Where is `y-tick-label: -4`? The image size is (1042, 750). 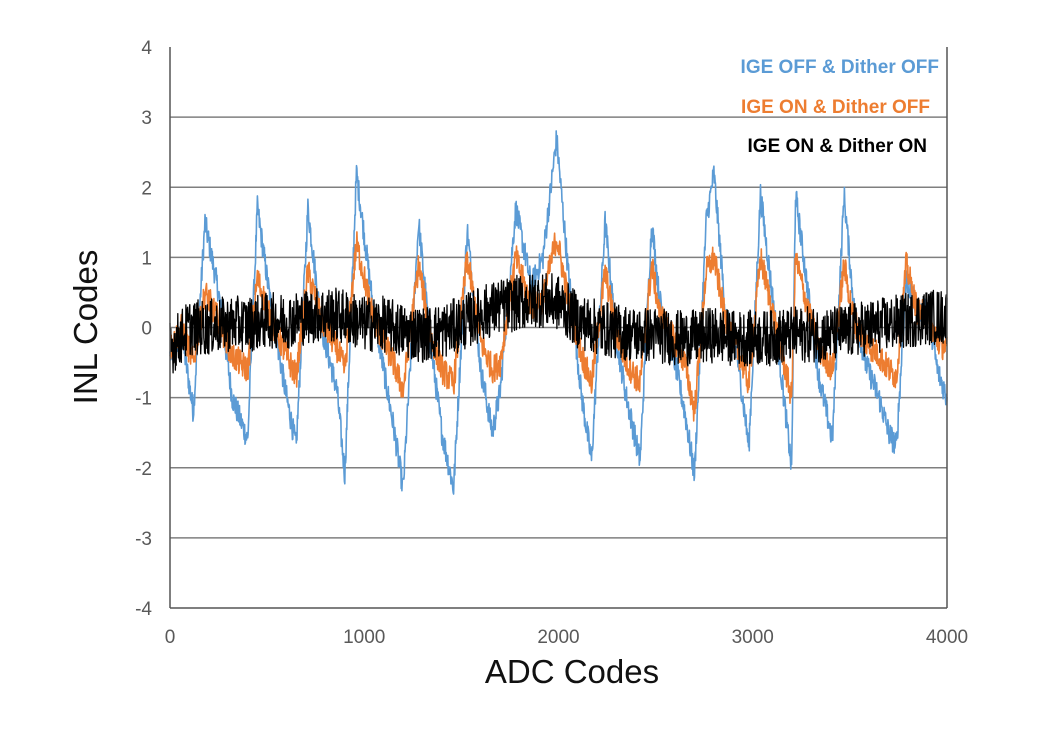 y-tick-label: -4 is located at coordinates (143, 609).